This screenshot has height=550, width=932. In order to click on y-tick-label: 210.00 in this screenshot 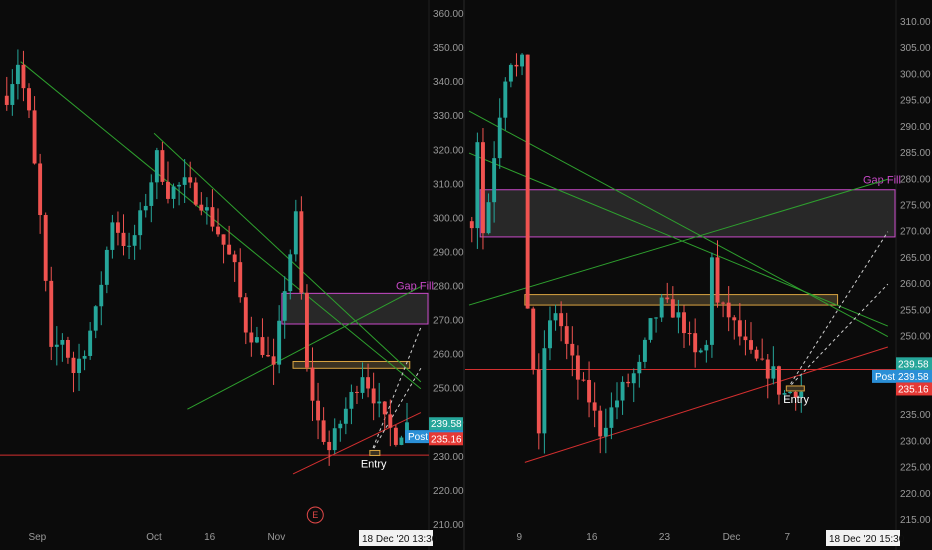, I will do `click(448, 525)`.